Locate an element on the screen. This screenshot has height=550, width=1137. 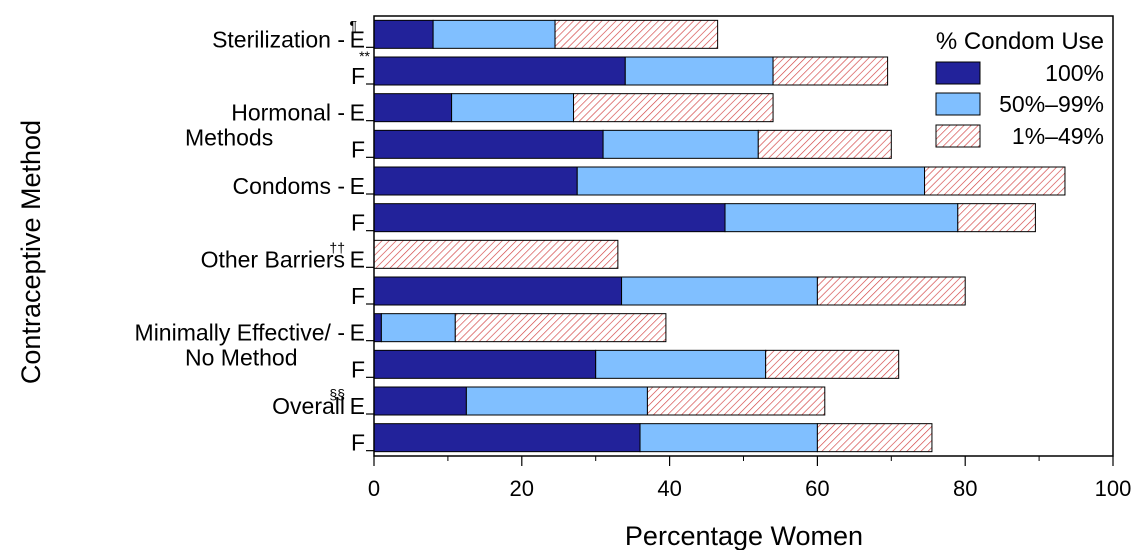
x-tick-label-100: 100 is located at coordinates (1113, 488).